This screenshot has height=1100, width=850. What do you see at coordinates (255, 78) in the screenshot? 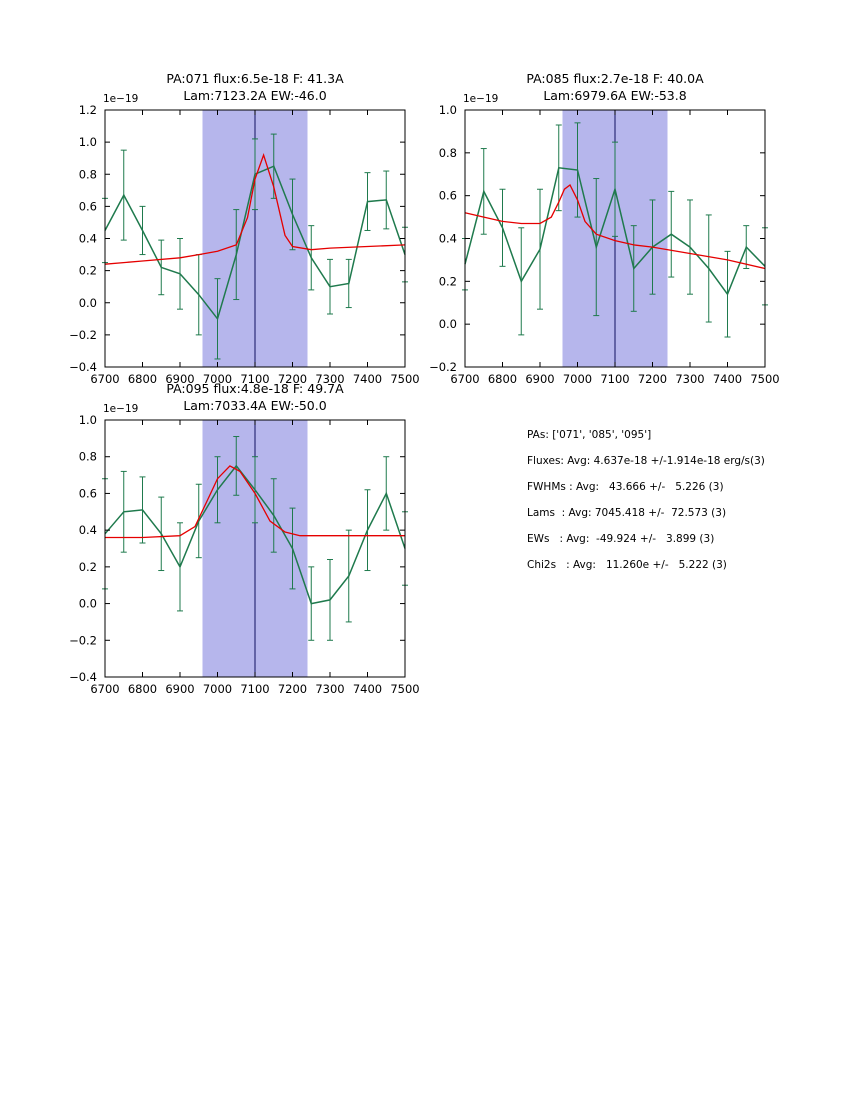
I see `chart-pa071-title-line1: PA:071 flux:6.5e-18 F: 41.3A` at bounding box center [255, 78].